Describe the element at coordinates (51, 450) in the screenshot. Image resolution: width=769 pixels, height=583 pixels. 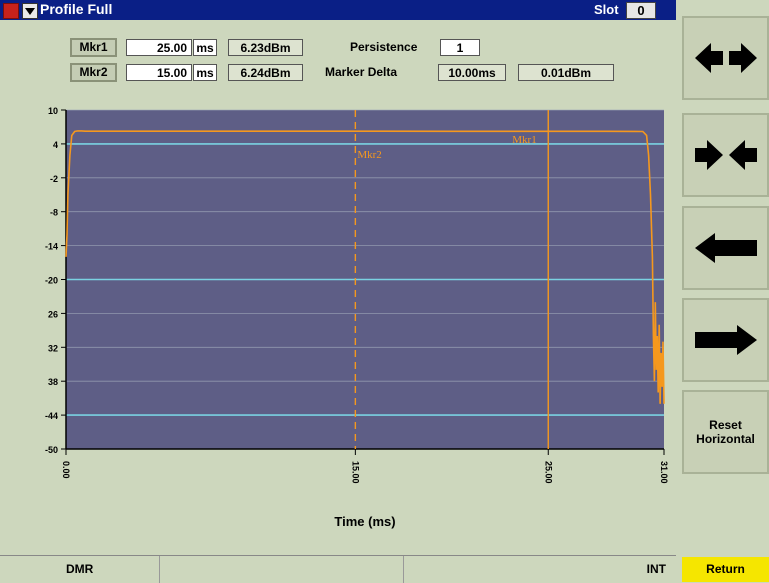
I see `y-tick-label: -50` at that location.